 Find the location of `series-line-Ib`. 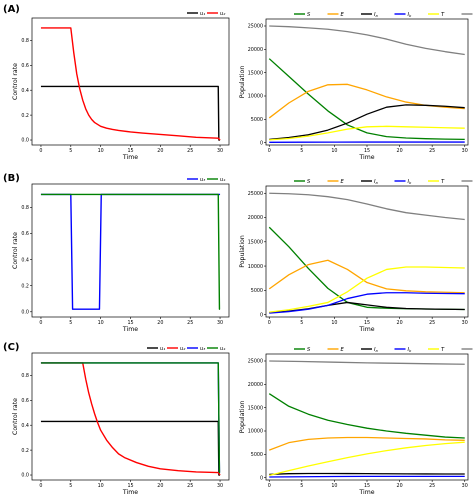

series-line-Ib is located at coordinates (367, 303).